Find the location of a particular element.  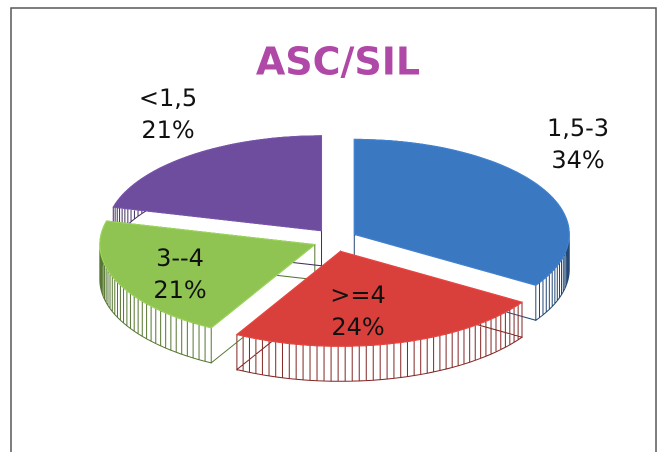

slice-label: 1,5-3 is located at coordinates (578, 128).